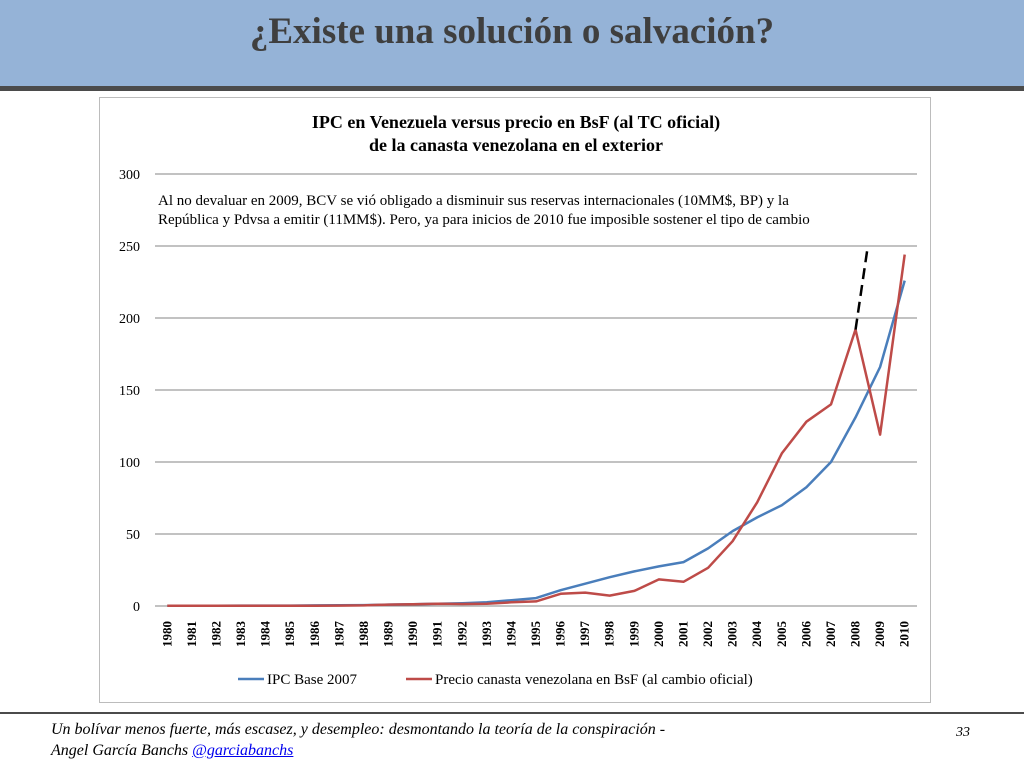 The height and width of the screenshot is (768, 1024). Describe the element at coordinates (363, 634) in the screenshot. I see `x-tick-label: 1988` at that location.